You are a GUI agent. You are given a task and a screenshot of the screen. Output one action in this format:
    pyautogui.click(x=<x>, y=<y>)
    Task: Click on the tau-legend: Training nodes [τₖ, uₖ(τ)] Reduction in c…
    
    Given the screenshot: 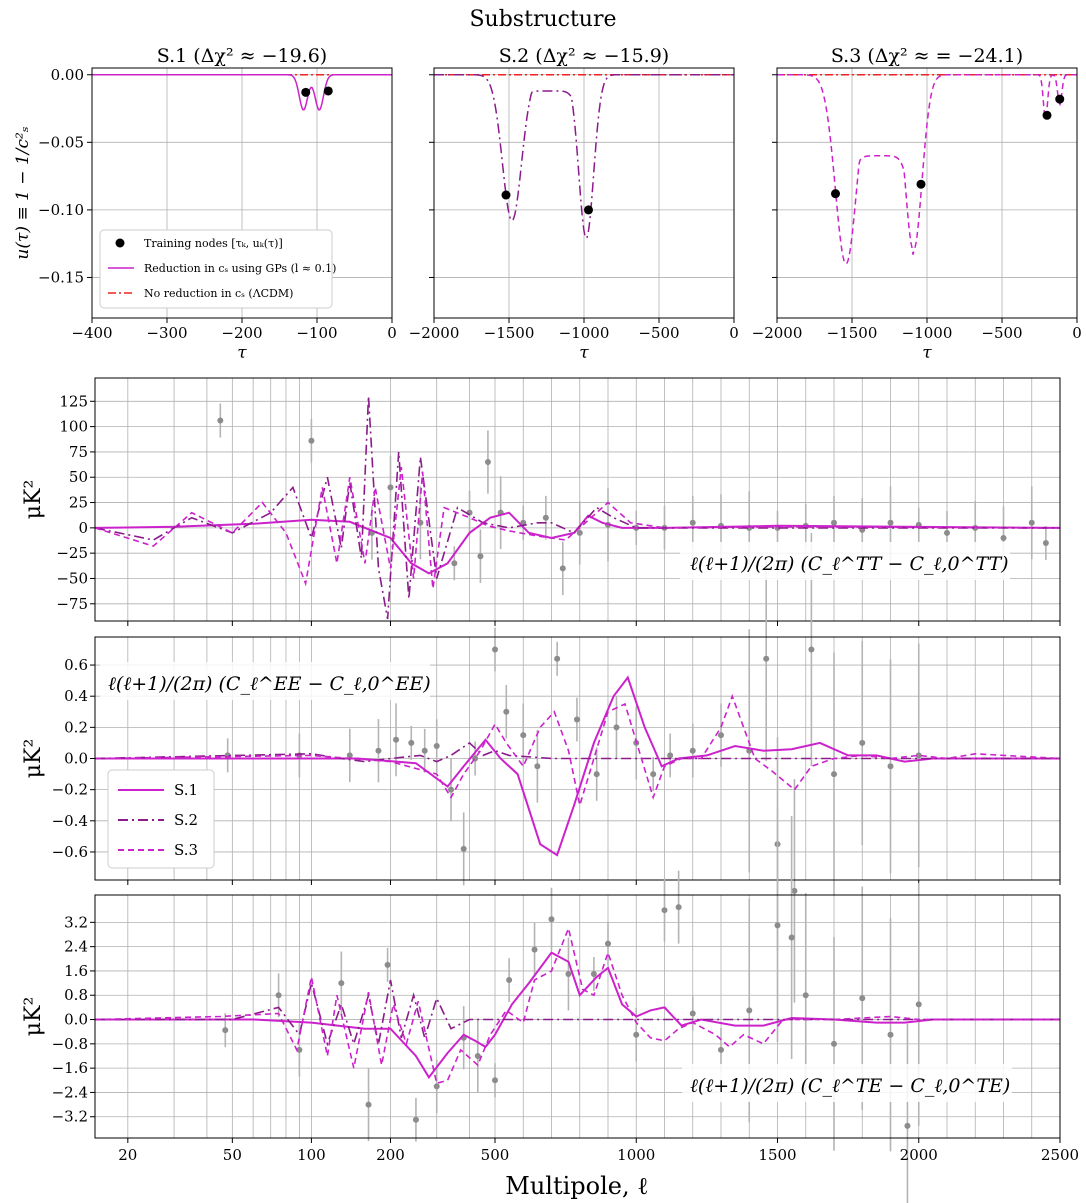 What is the action you would take?
    pyautogui.click(x=217, y=269)
    